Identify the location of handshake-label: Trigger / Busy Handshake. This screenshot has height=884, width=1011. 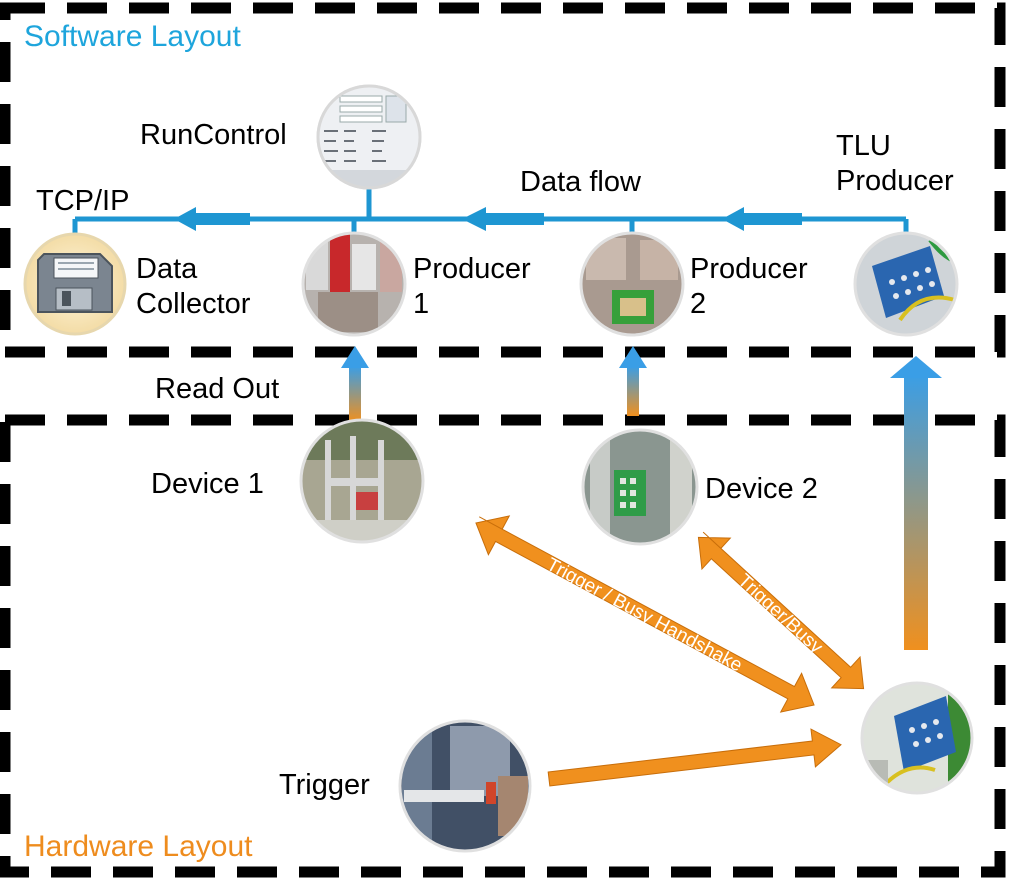
(644, 615).